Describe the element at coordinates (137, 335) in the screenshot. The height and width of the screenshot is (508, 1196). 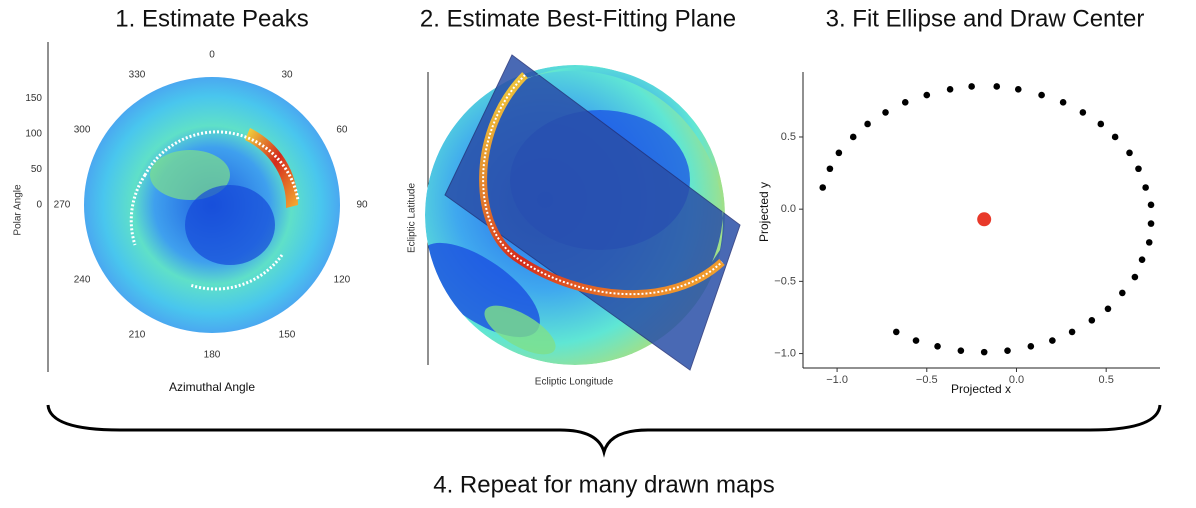
I see `angle-tick-label: 210` at that location.